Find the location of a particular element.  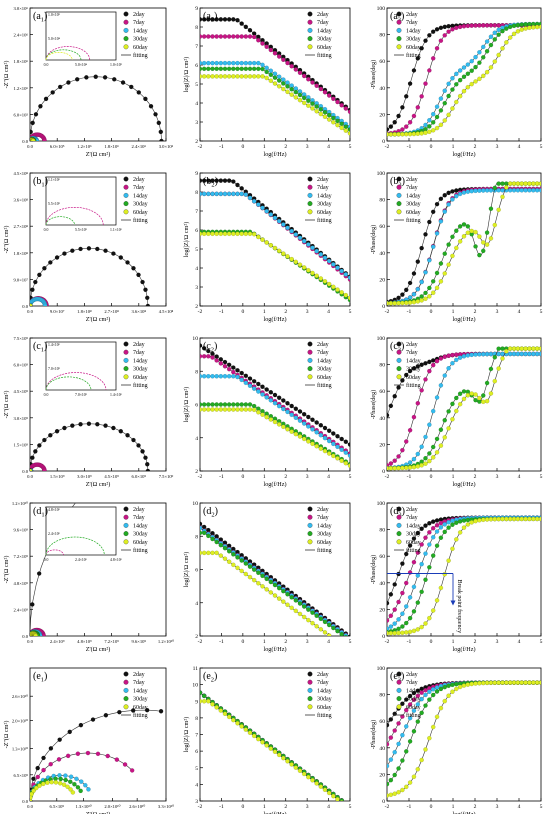

x-axis-label: log(f/Hz) is located at coordinates (463, 319).